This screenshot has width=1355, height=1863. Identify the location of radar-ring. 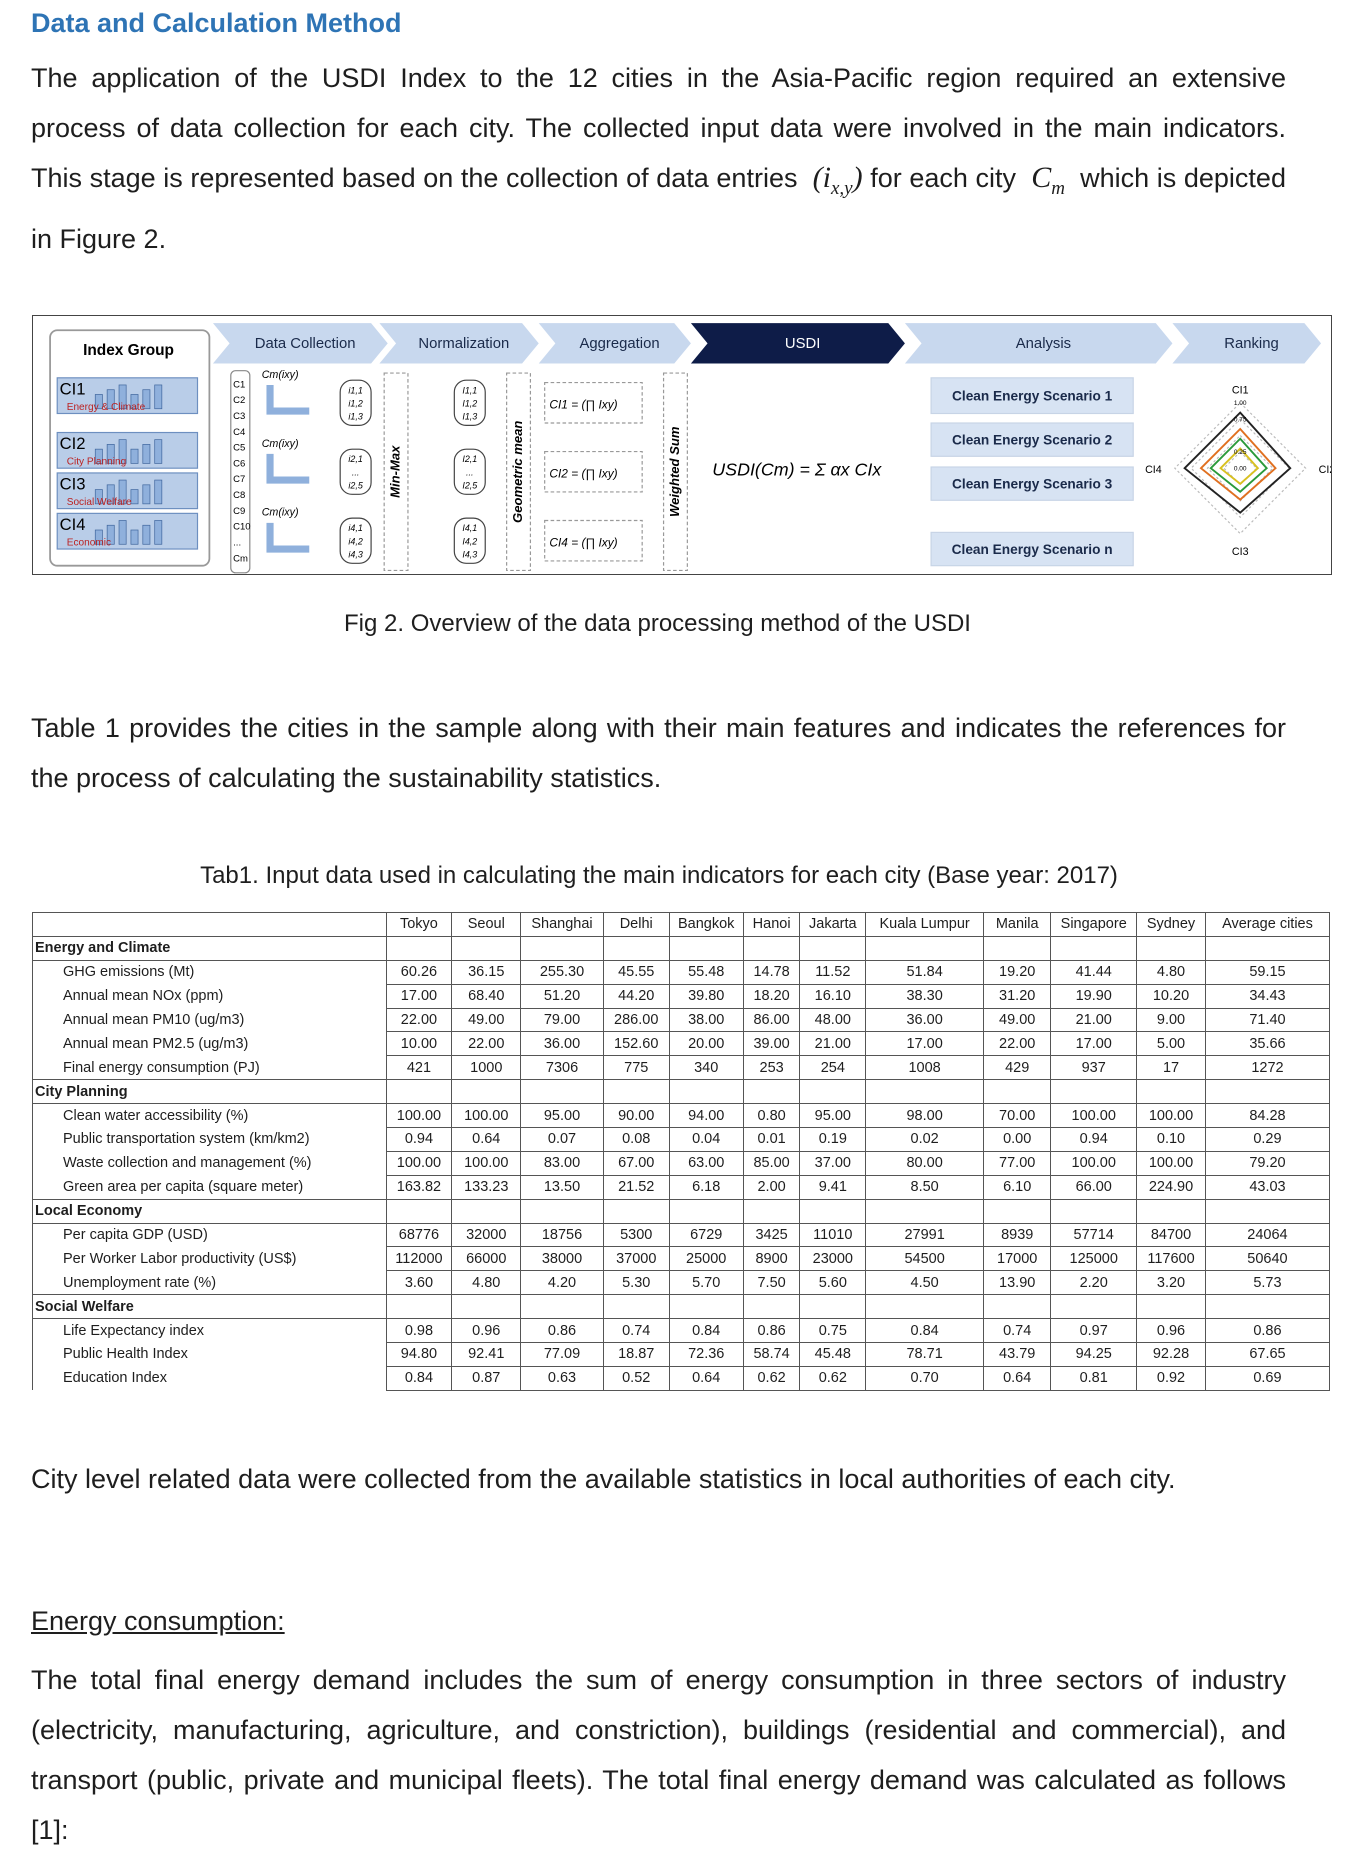
(1240, 468).